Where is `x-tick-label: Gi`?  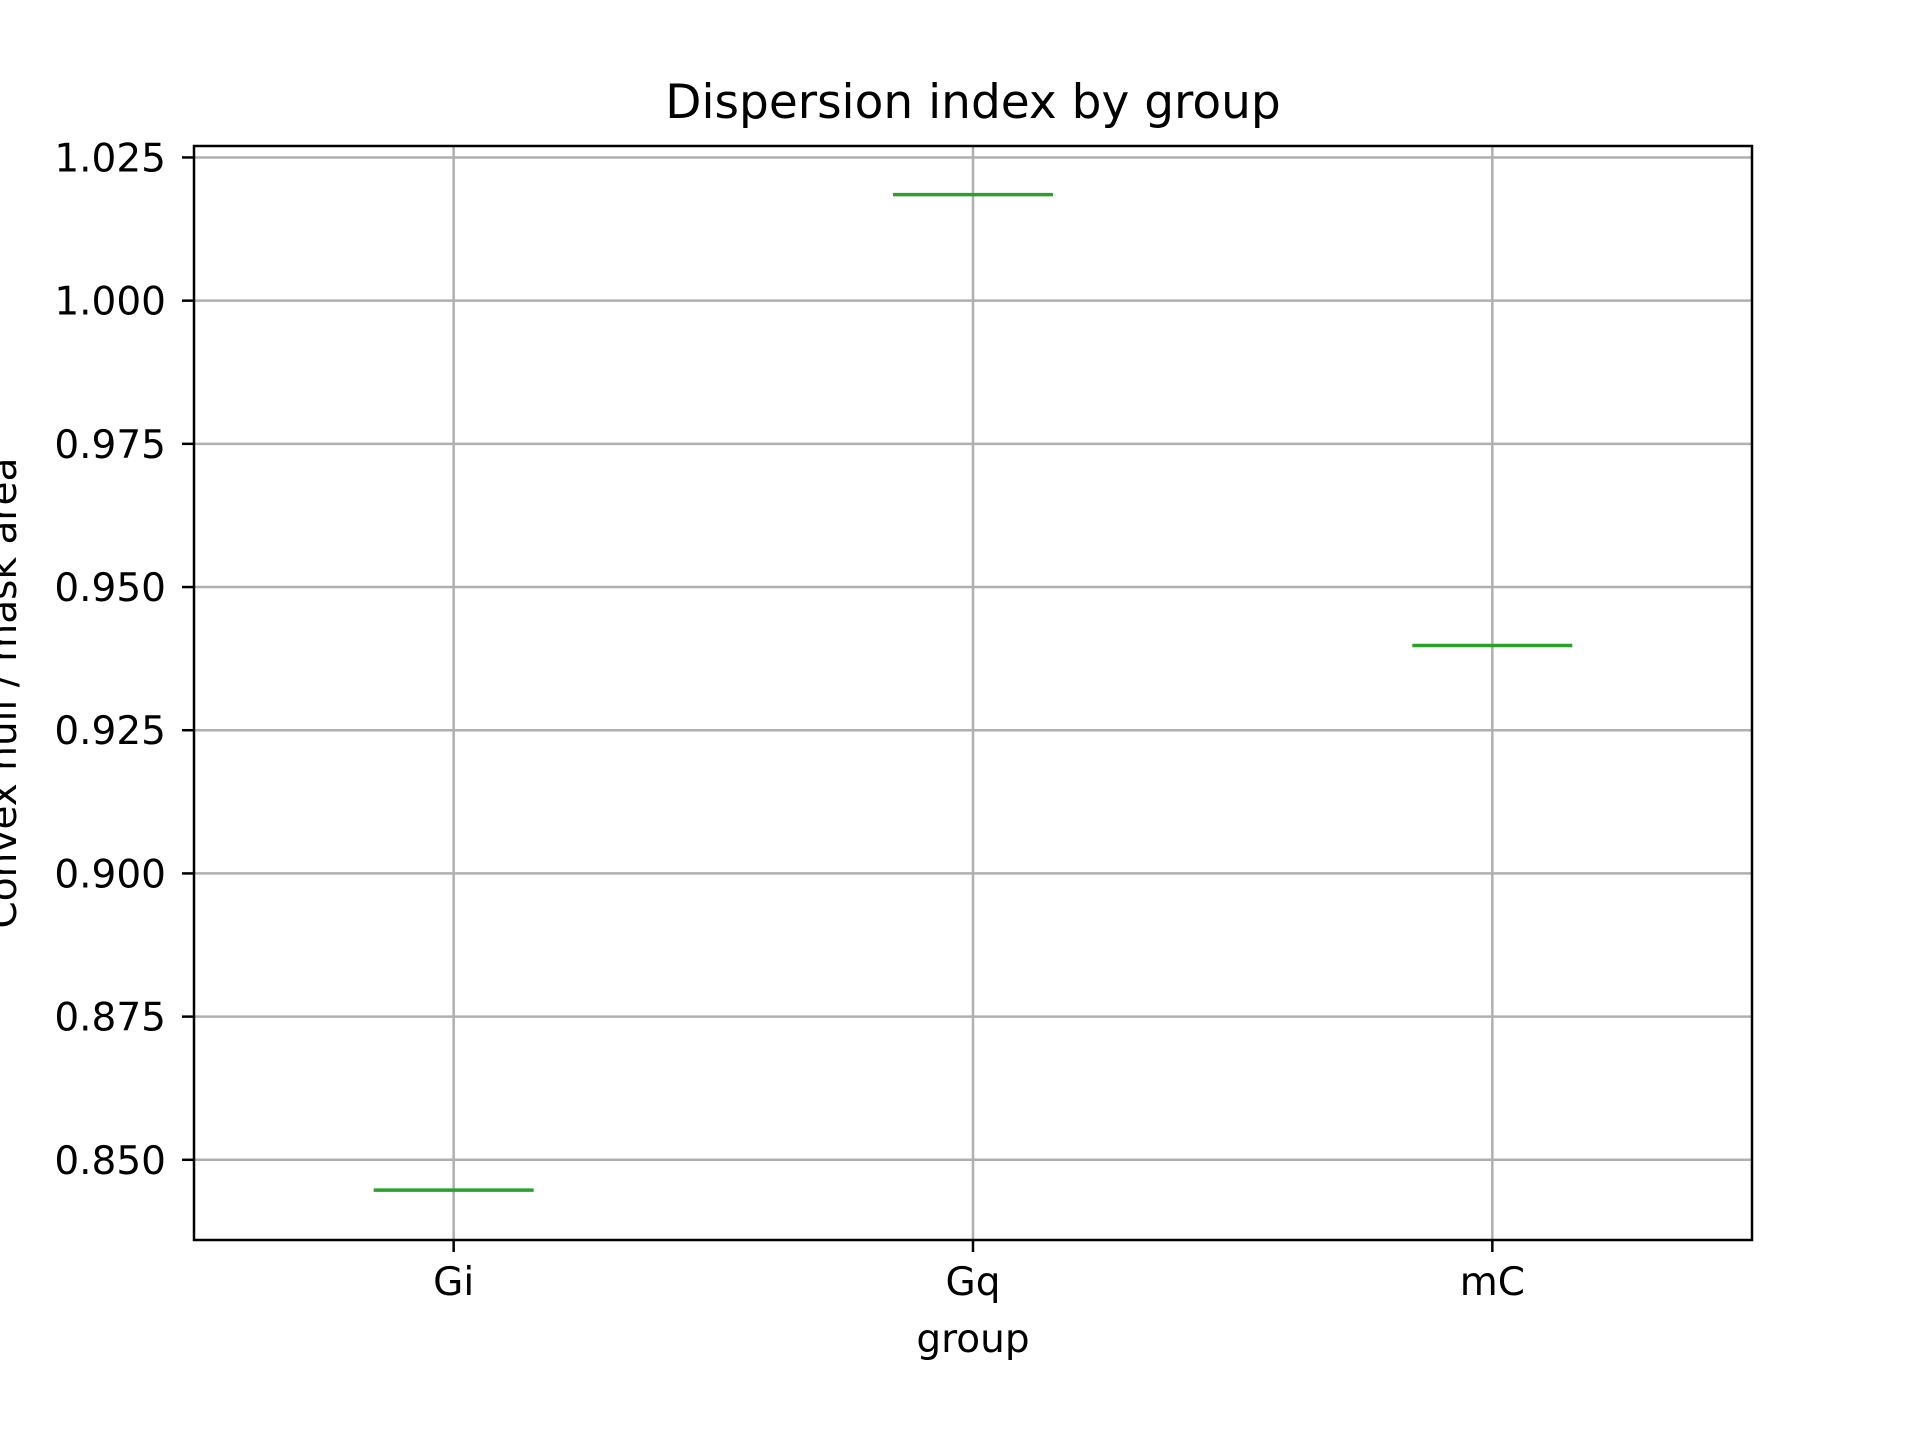
x-tick-label: Gi is located at coordinates (453, 1282).